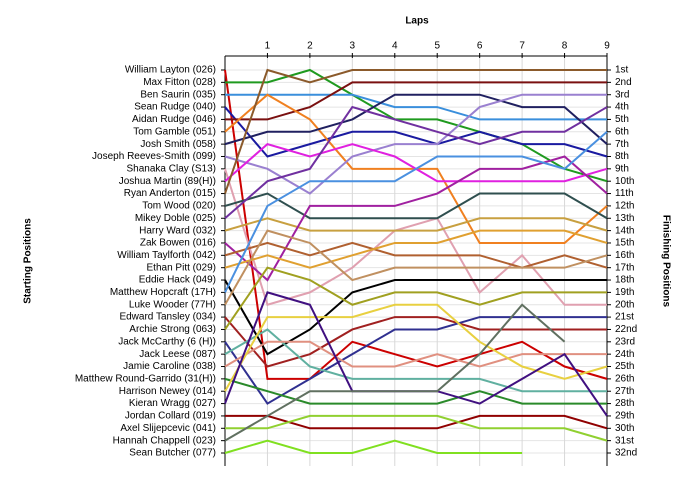 The image size is (700, 480). Describe the element at coordinates (624, 193) in the screenshot. I see `finish-label: 11th` at that location.